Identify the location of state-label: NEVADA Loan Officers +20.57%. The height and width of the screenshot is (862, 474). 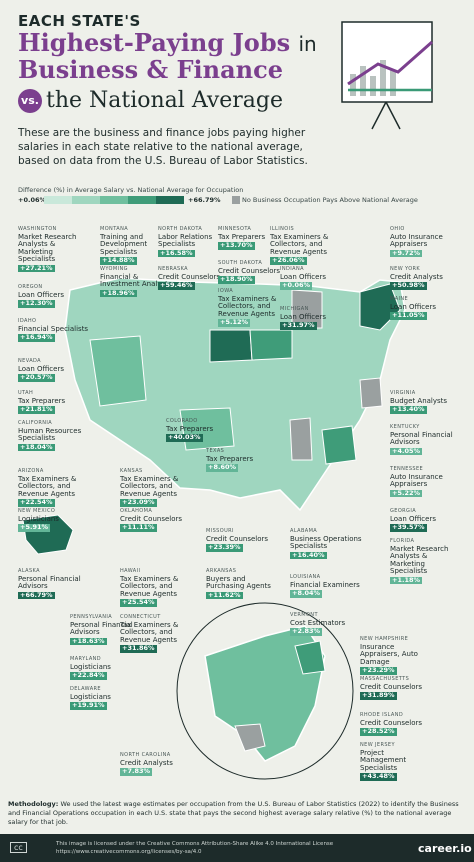
(54, 370).